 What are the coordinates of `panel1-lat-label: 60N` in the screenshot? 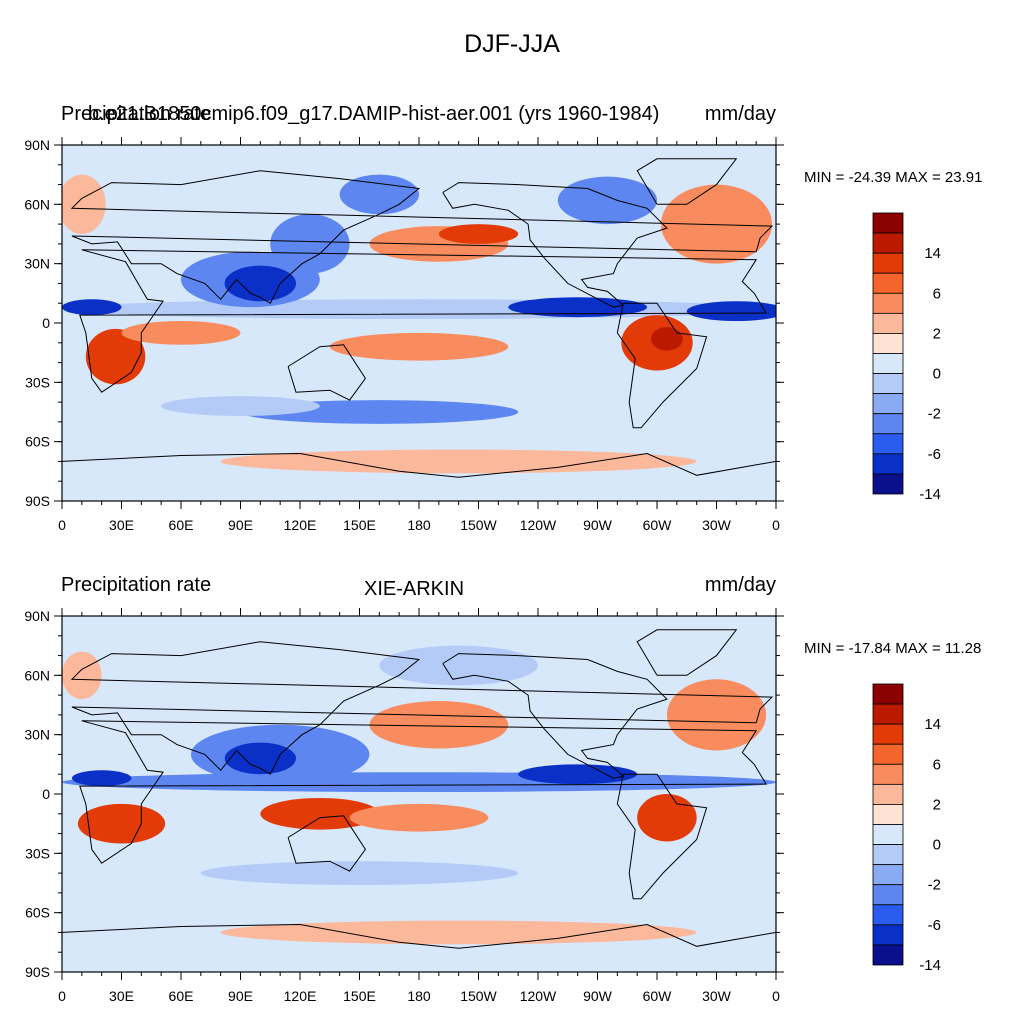 It's located at (37, 204).